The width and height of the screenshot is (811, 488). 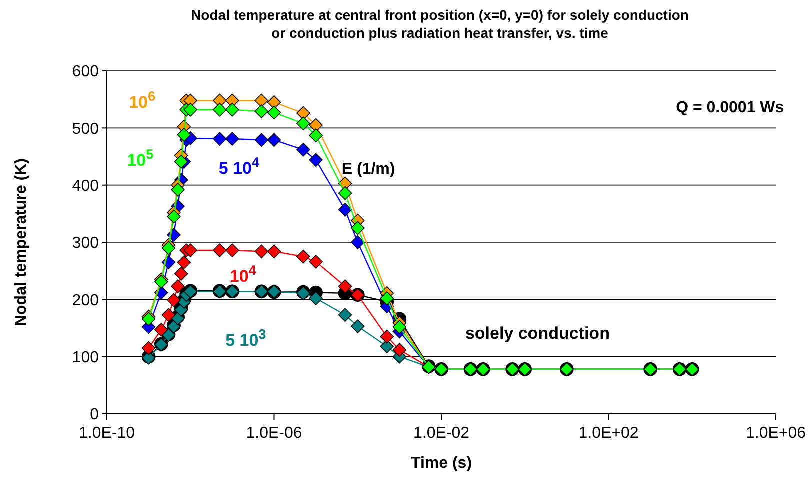 I want to click on series-label: 10$^{4}$, so click(x=243, y=274).